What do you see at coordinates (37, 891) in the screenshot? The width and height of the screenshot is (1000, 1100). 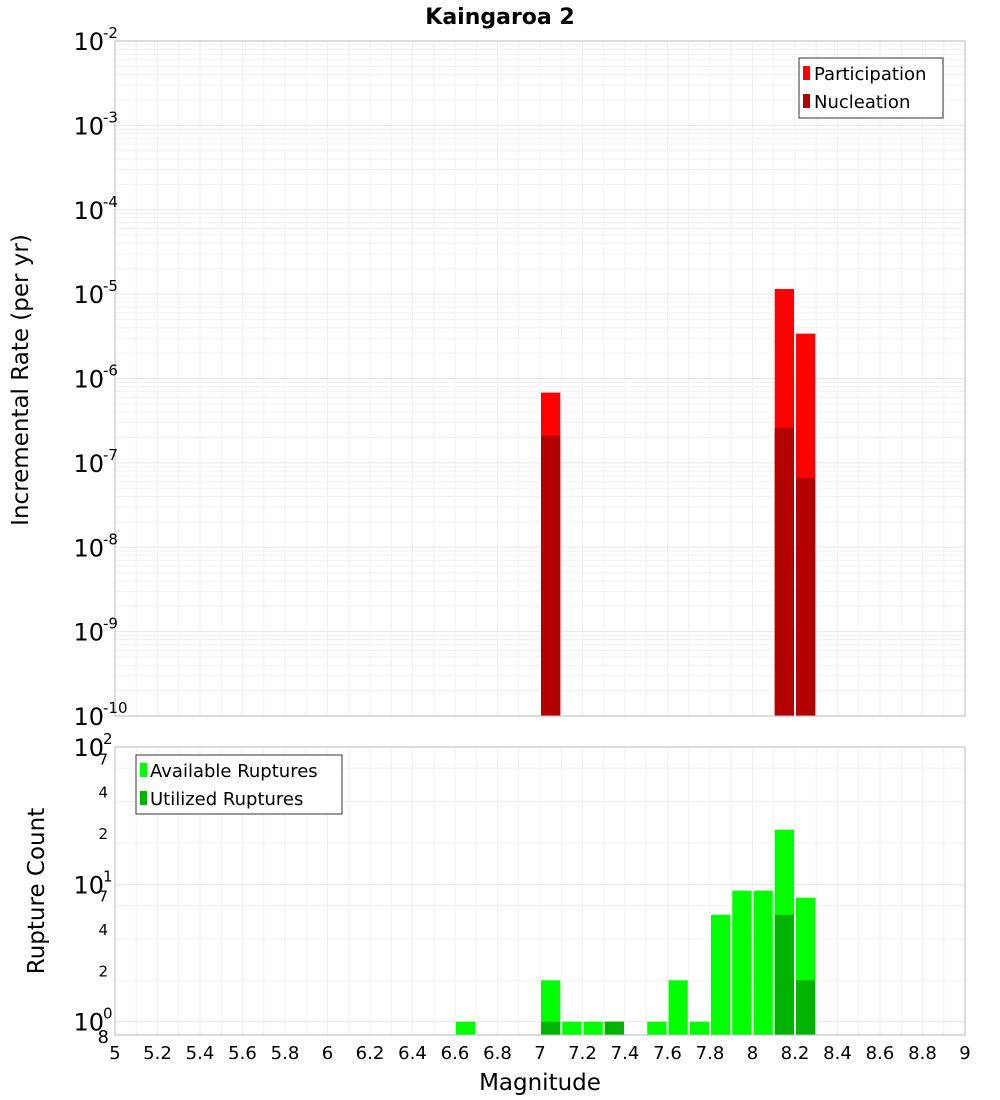 I see `count-y-axis-label: Rupture Count` at bounding box center [37, 891].